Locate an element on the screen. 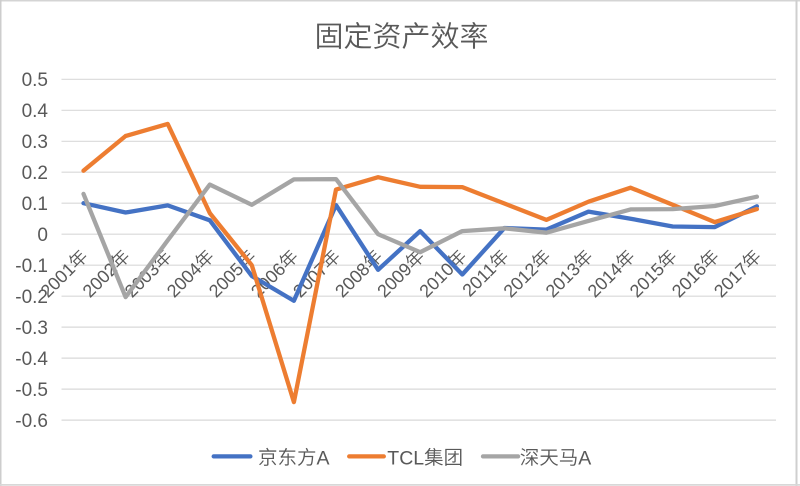  svg-text: -0.3 is located at coordinates (31, 328).